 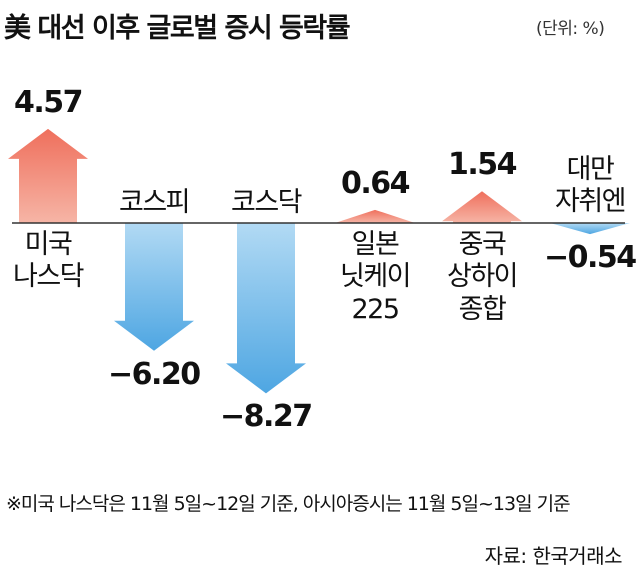 I want to click on value-label: −8.27, so click(x=266, y=417).